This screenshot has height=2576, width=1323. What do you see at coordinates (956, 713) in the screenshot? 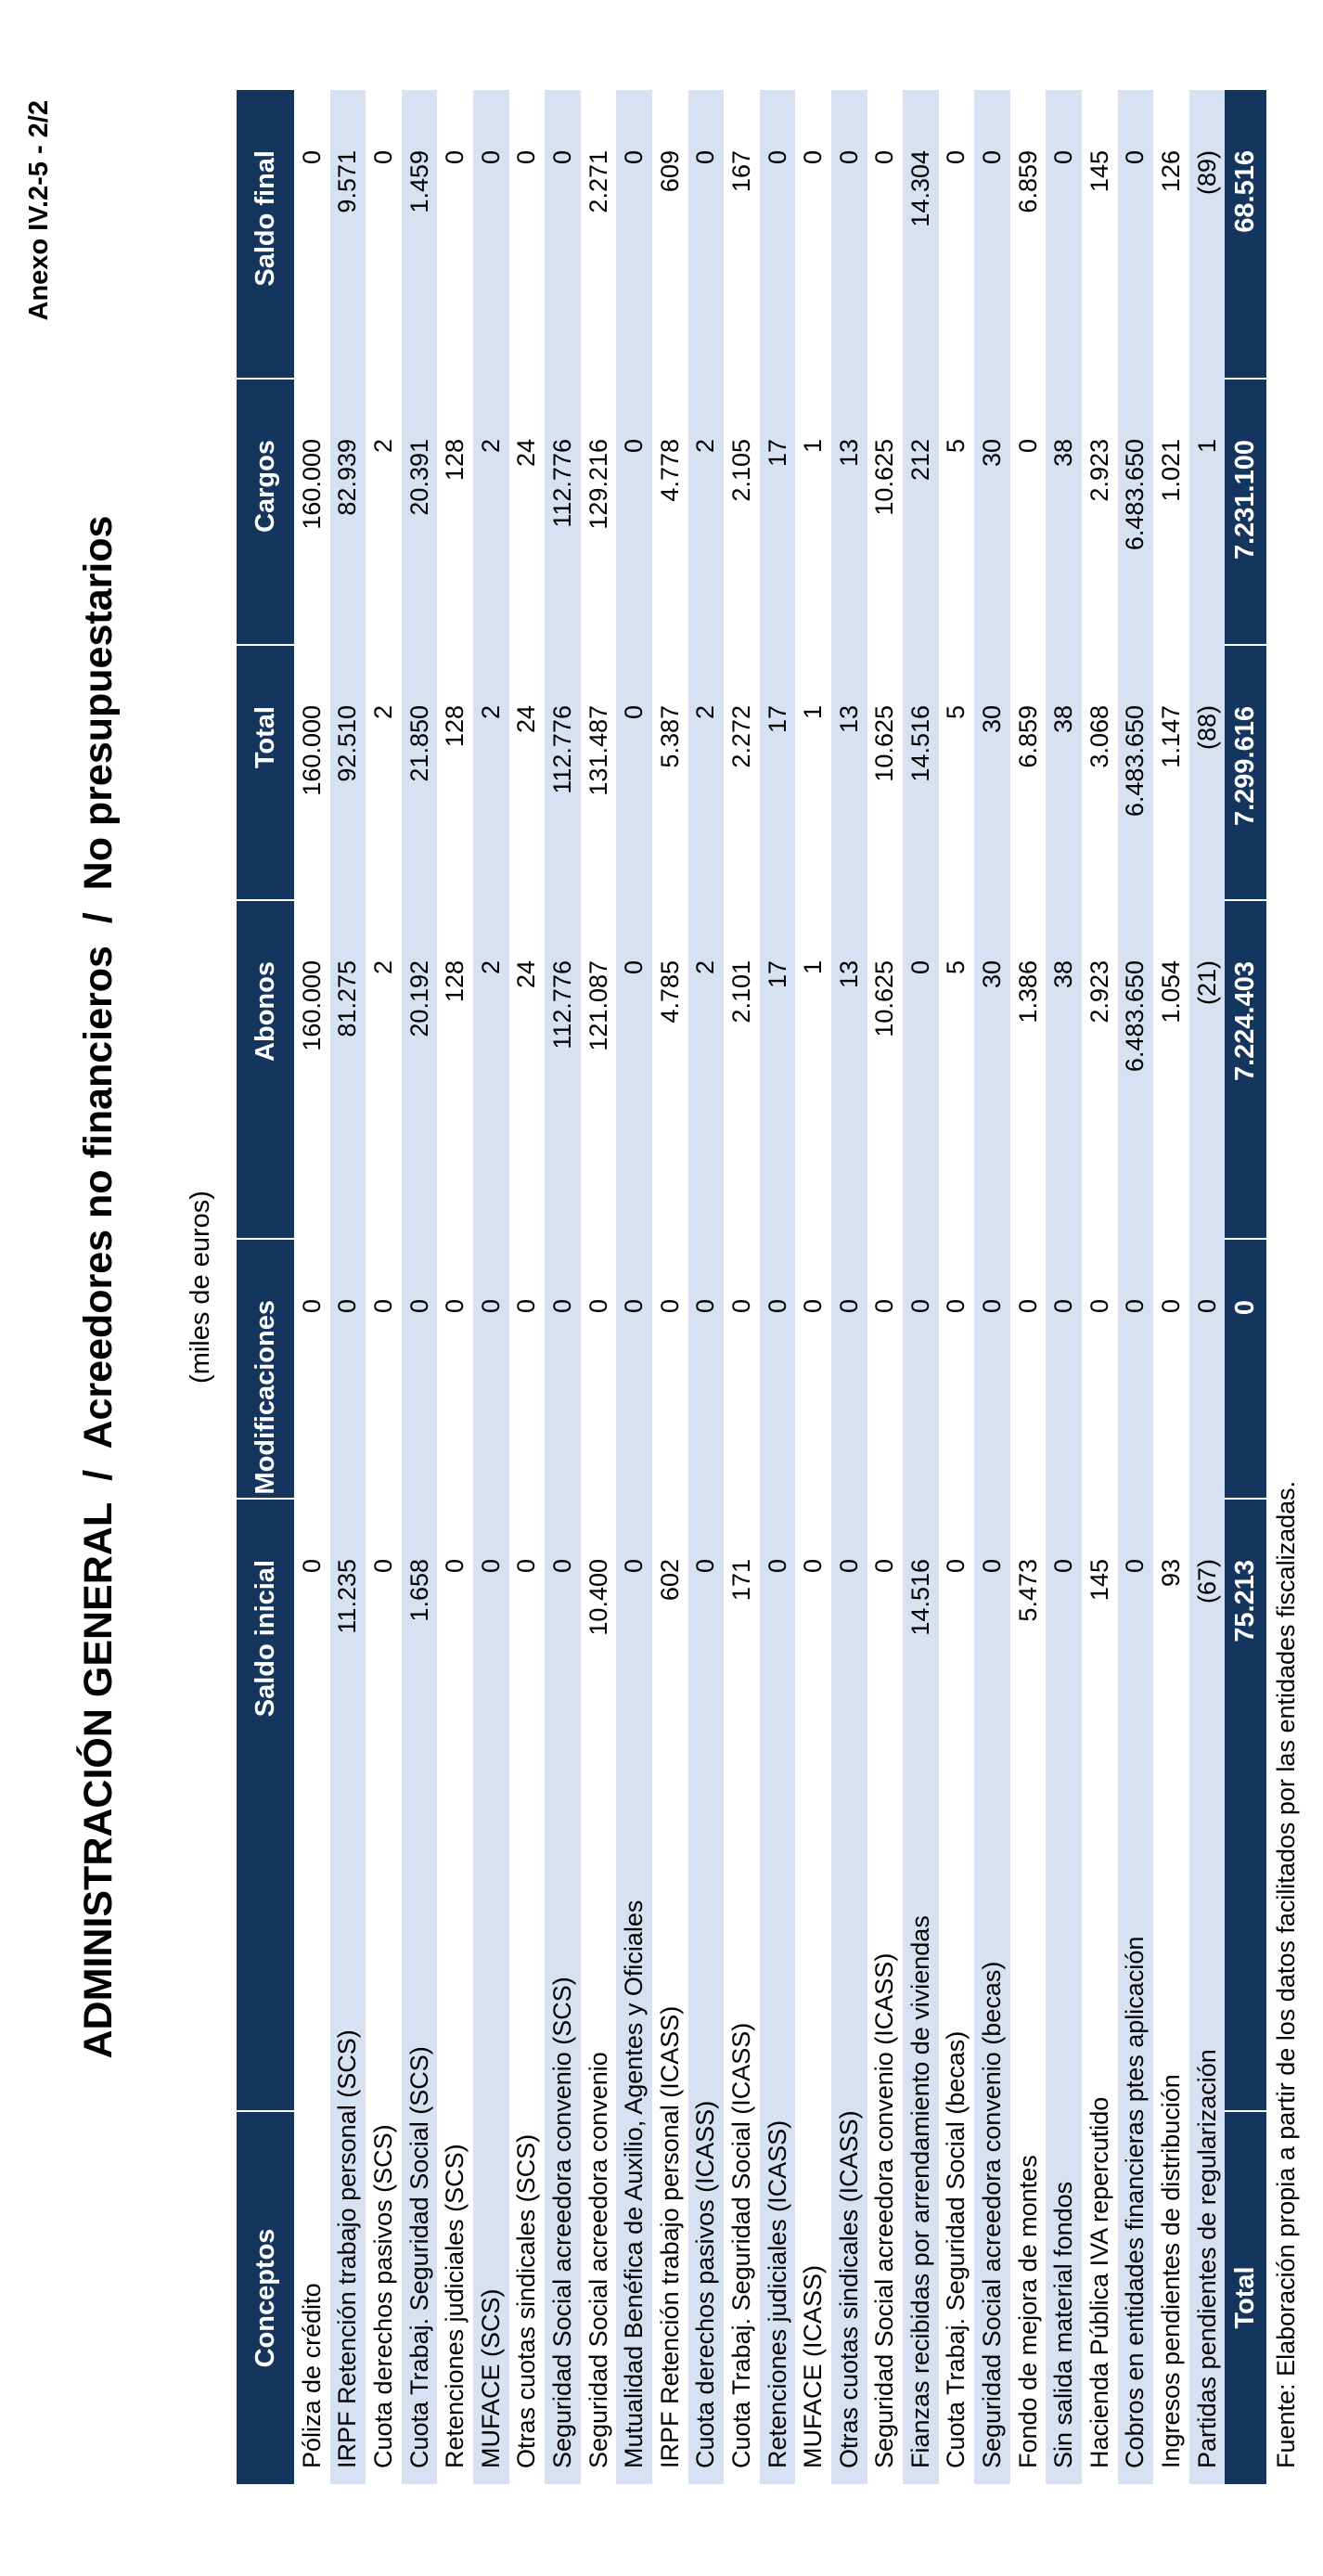
I see `total-cell: 5` at bounding box center [956, 713].